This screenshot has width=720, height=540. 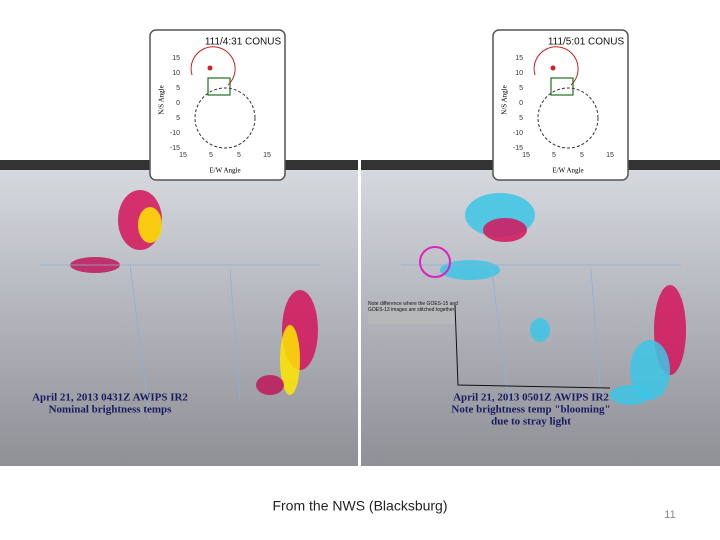 What do you see at coordinates (435, 262) in the screenshot?
I see `highlight-circle` at bounding box center [435, 262].